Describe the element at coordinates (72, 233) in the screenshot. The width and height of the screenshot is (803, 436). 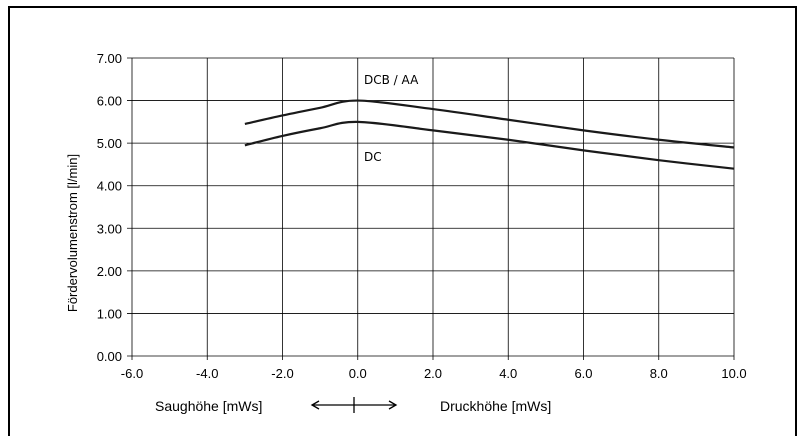
I see `y-axis-label: Fördervolumenstrom [l/min]` at that location.